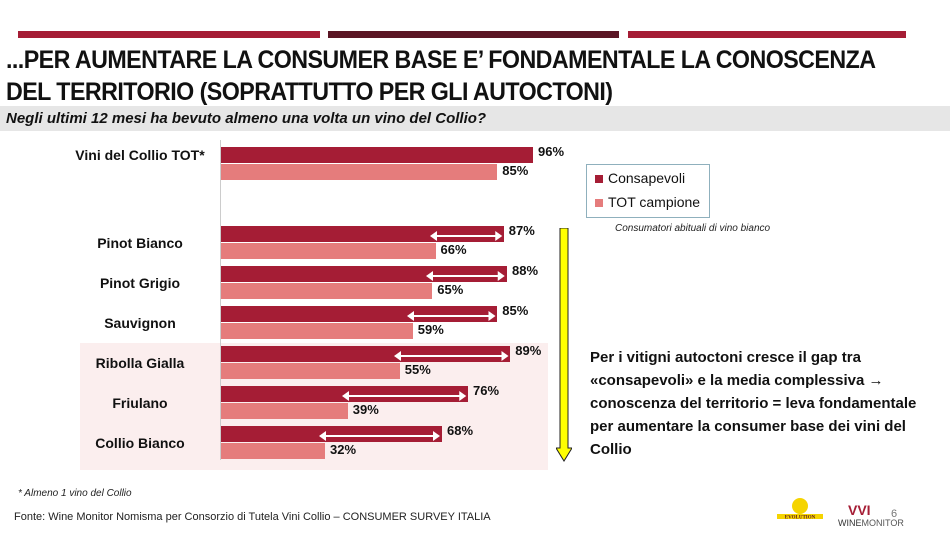 The height and width of the screenshot is (534, 950). Describe the element at coordinates (343, 449) in the screenshot. I see `data-label: 32%` at that location.